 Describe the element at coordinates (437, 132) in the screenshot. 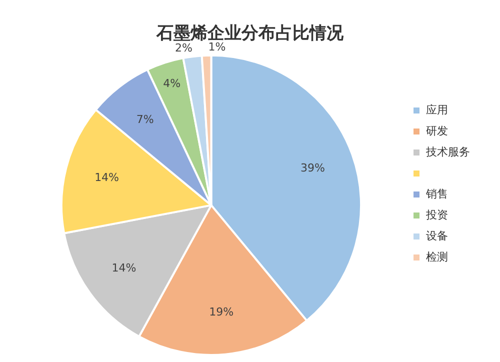

I see `legend-label: 研发` at that location.